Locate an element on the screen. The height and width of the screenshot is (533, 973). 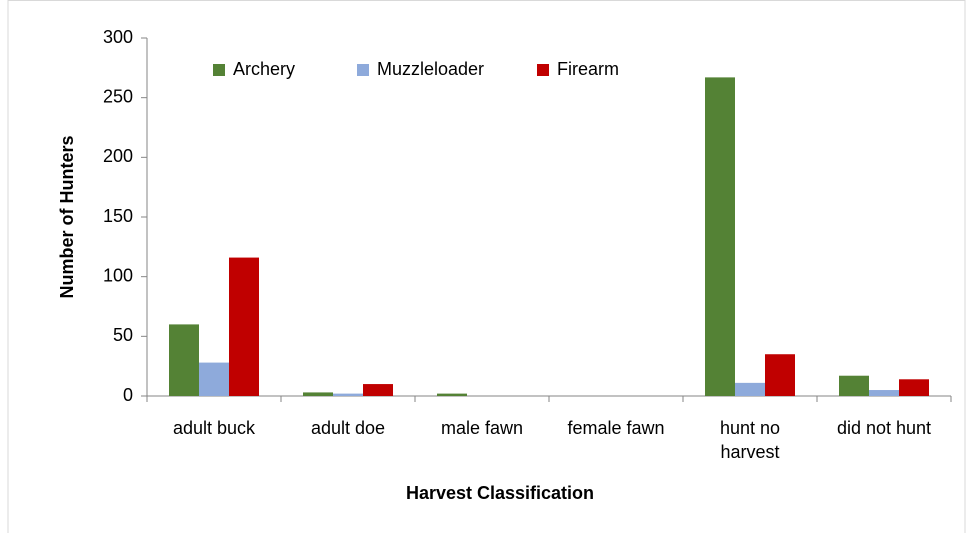
legend-label: Archery is located at coordinates (264, 69).